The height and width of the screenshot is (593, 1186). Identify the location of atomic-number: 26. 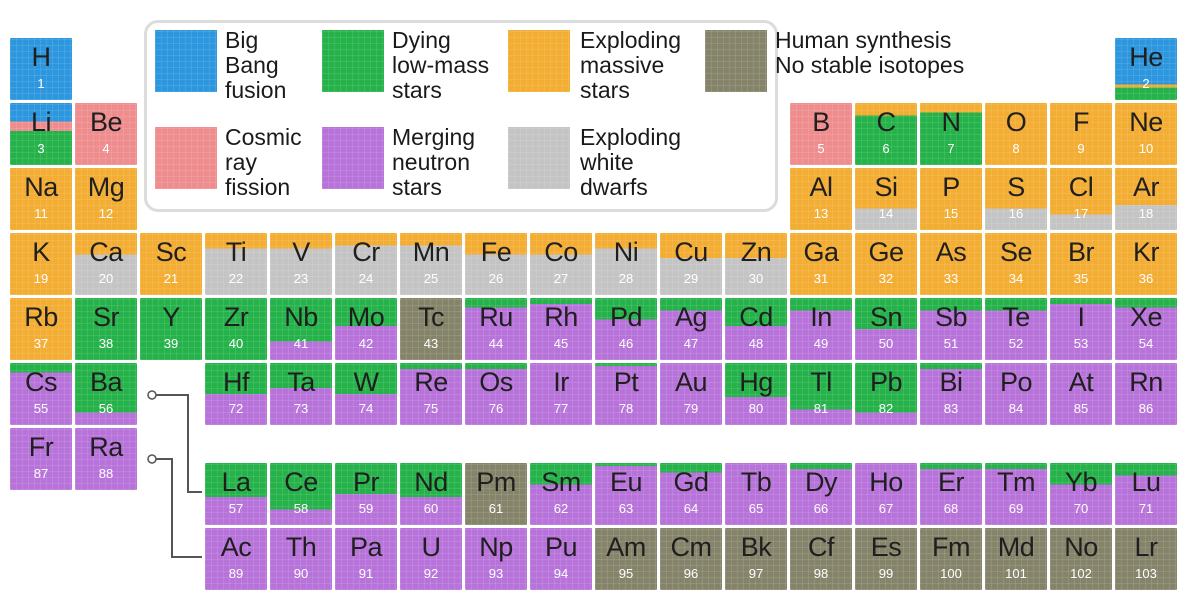
(496, 278).